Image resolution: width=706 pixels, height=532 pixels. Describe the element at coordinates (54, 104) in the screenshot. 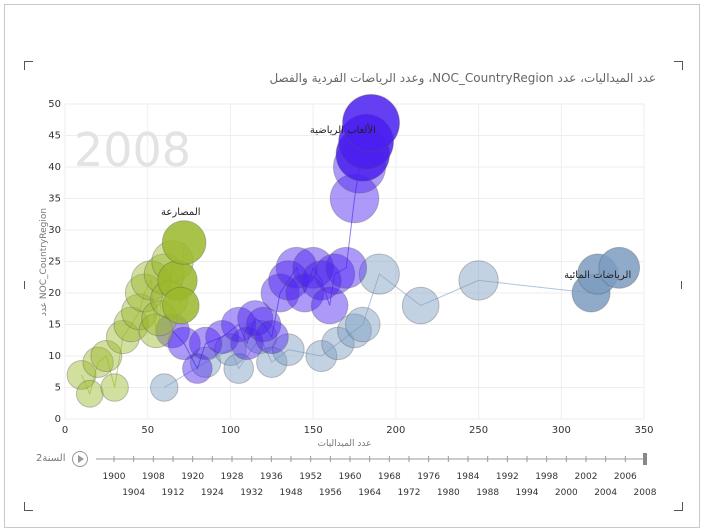

I see `y-tick-label: 50` at that location.